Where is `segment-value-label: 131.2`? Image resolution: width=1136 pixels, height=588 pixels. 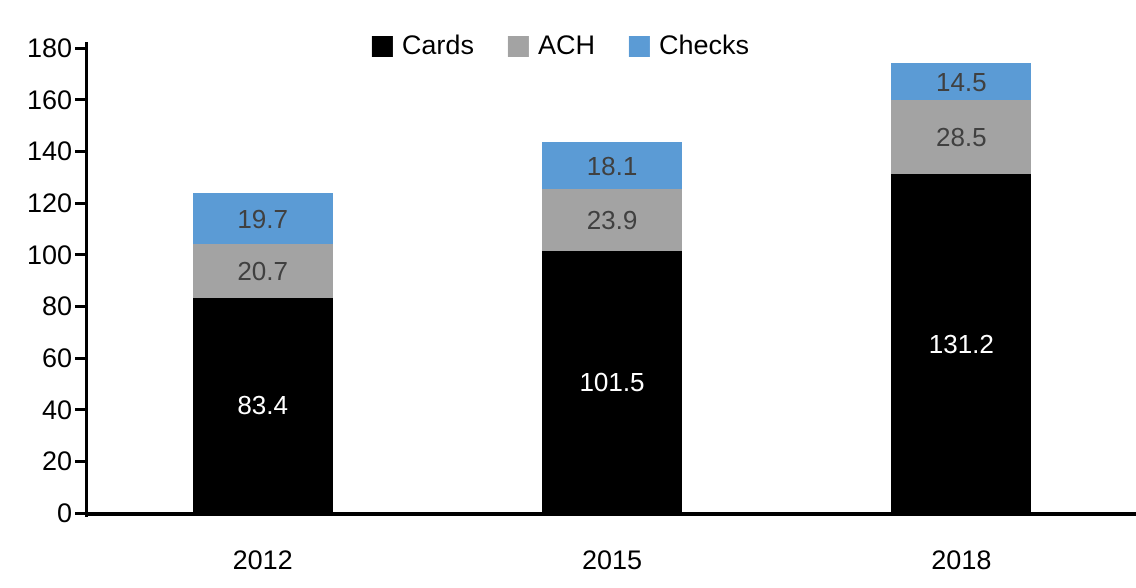
segment-value-label: 131.2 is located at coordinates (961, 343).